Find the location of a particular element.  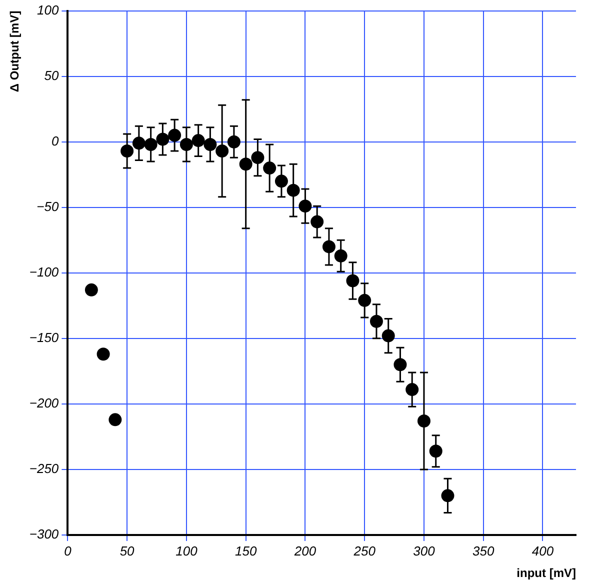

y-tick-label: −200 is located at coordinates (44, 403).